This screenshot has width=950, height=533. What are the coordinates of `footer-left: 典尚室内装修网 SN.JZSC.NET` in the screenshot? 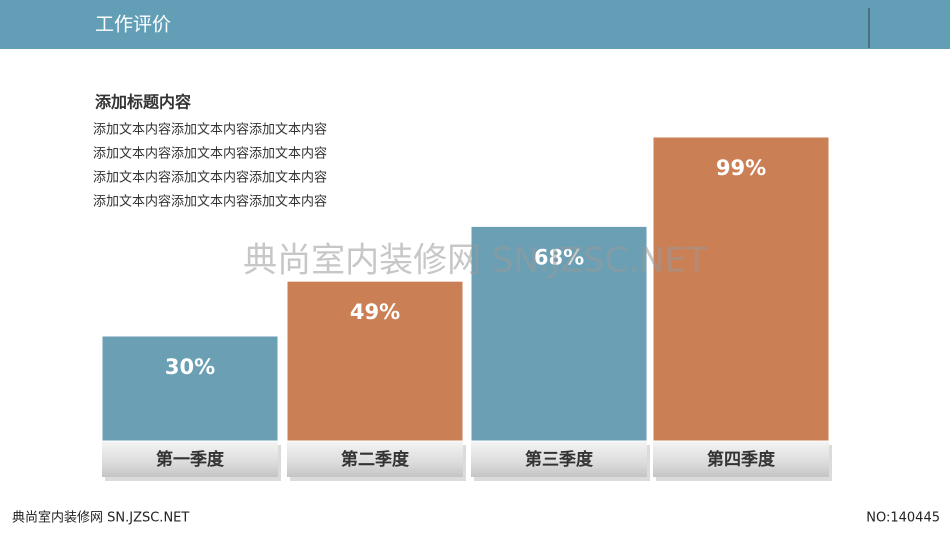 It's located at (100, 518).